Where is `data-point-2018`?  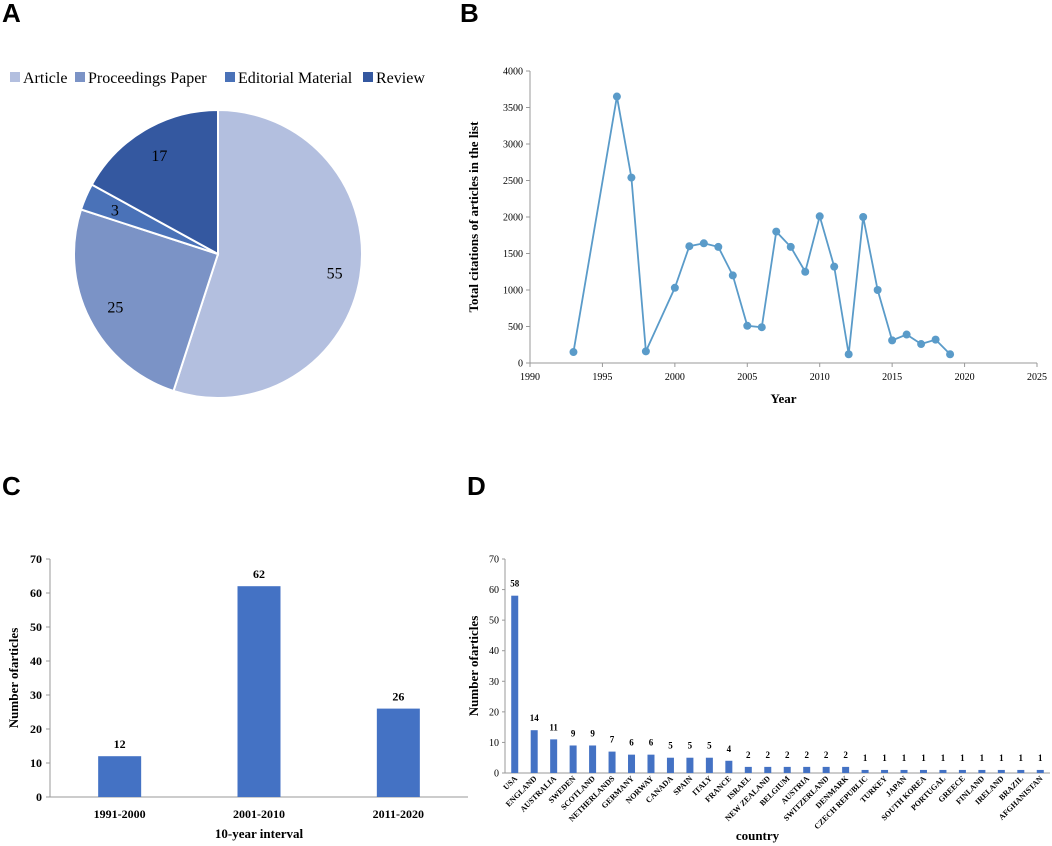 data-point-2018 is located at coordinates (935, 339).